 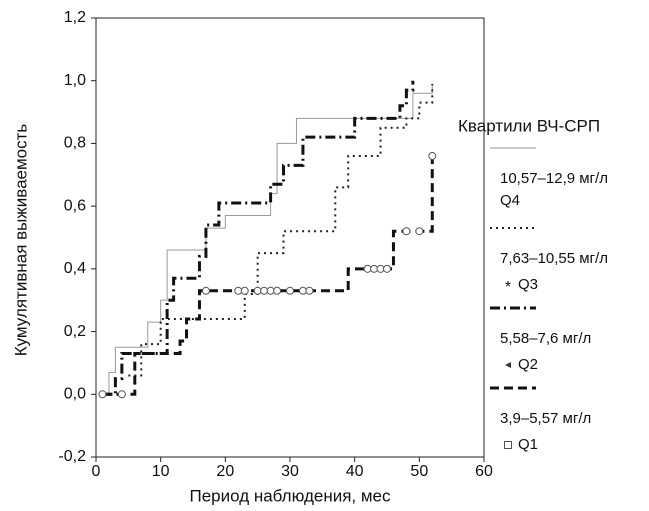 I want to click on x-tick-label: 50, so click(x=419, y=471).